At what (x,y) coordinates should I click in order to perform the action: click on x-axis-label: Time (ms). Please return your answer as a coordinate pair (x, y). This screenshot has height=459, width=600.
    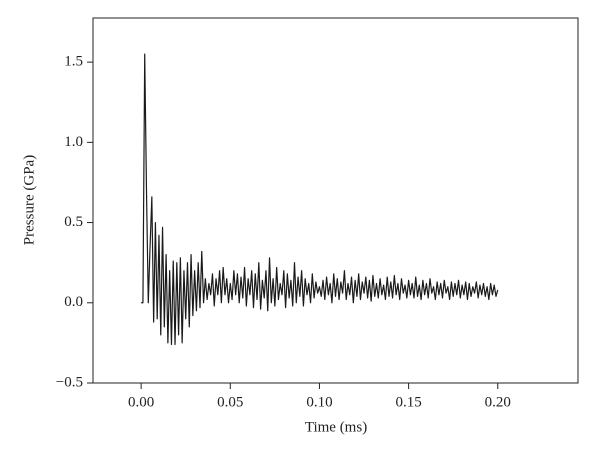
    Looking at the image, I should click on (336, 427).